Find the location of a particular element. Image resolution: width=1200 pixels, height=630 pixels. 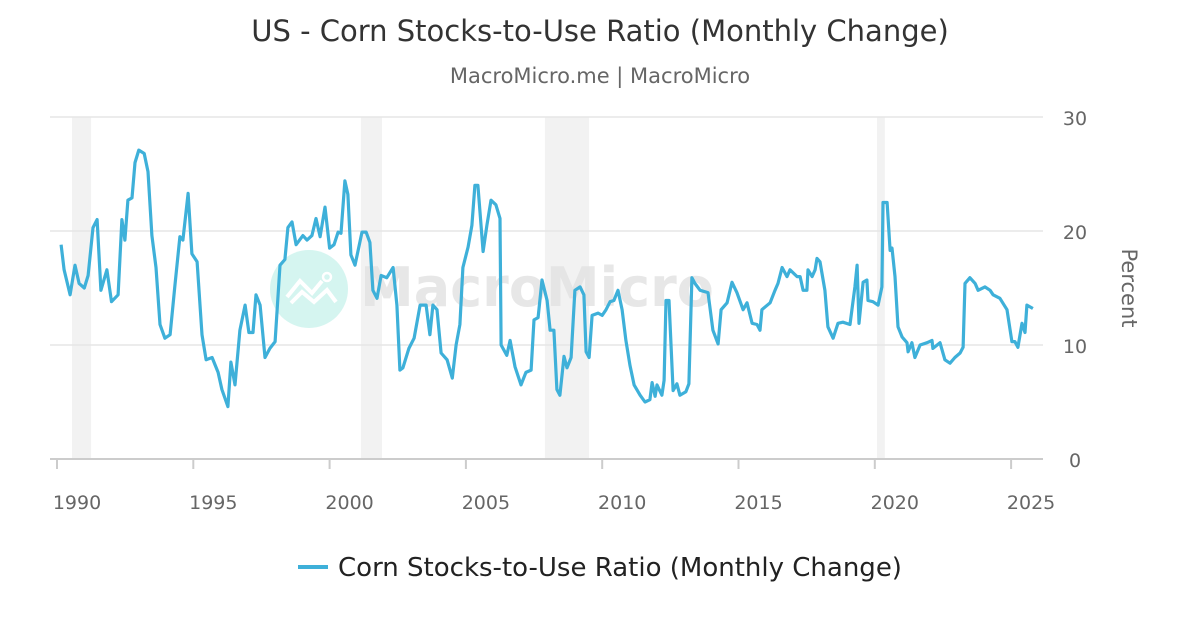

x-tick-label: 2015 is located at coordinates (758, 503).